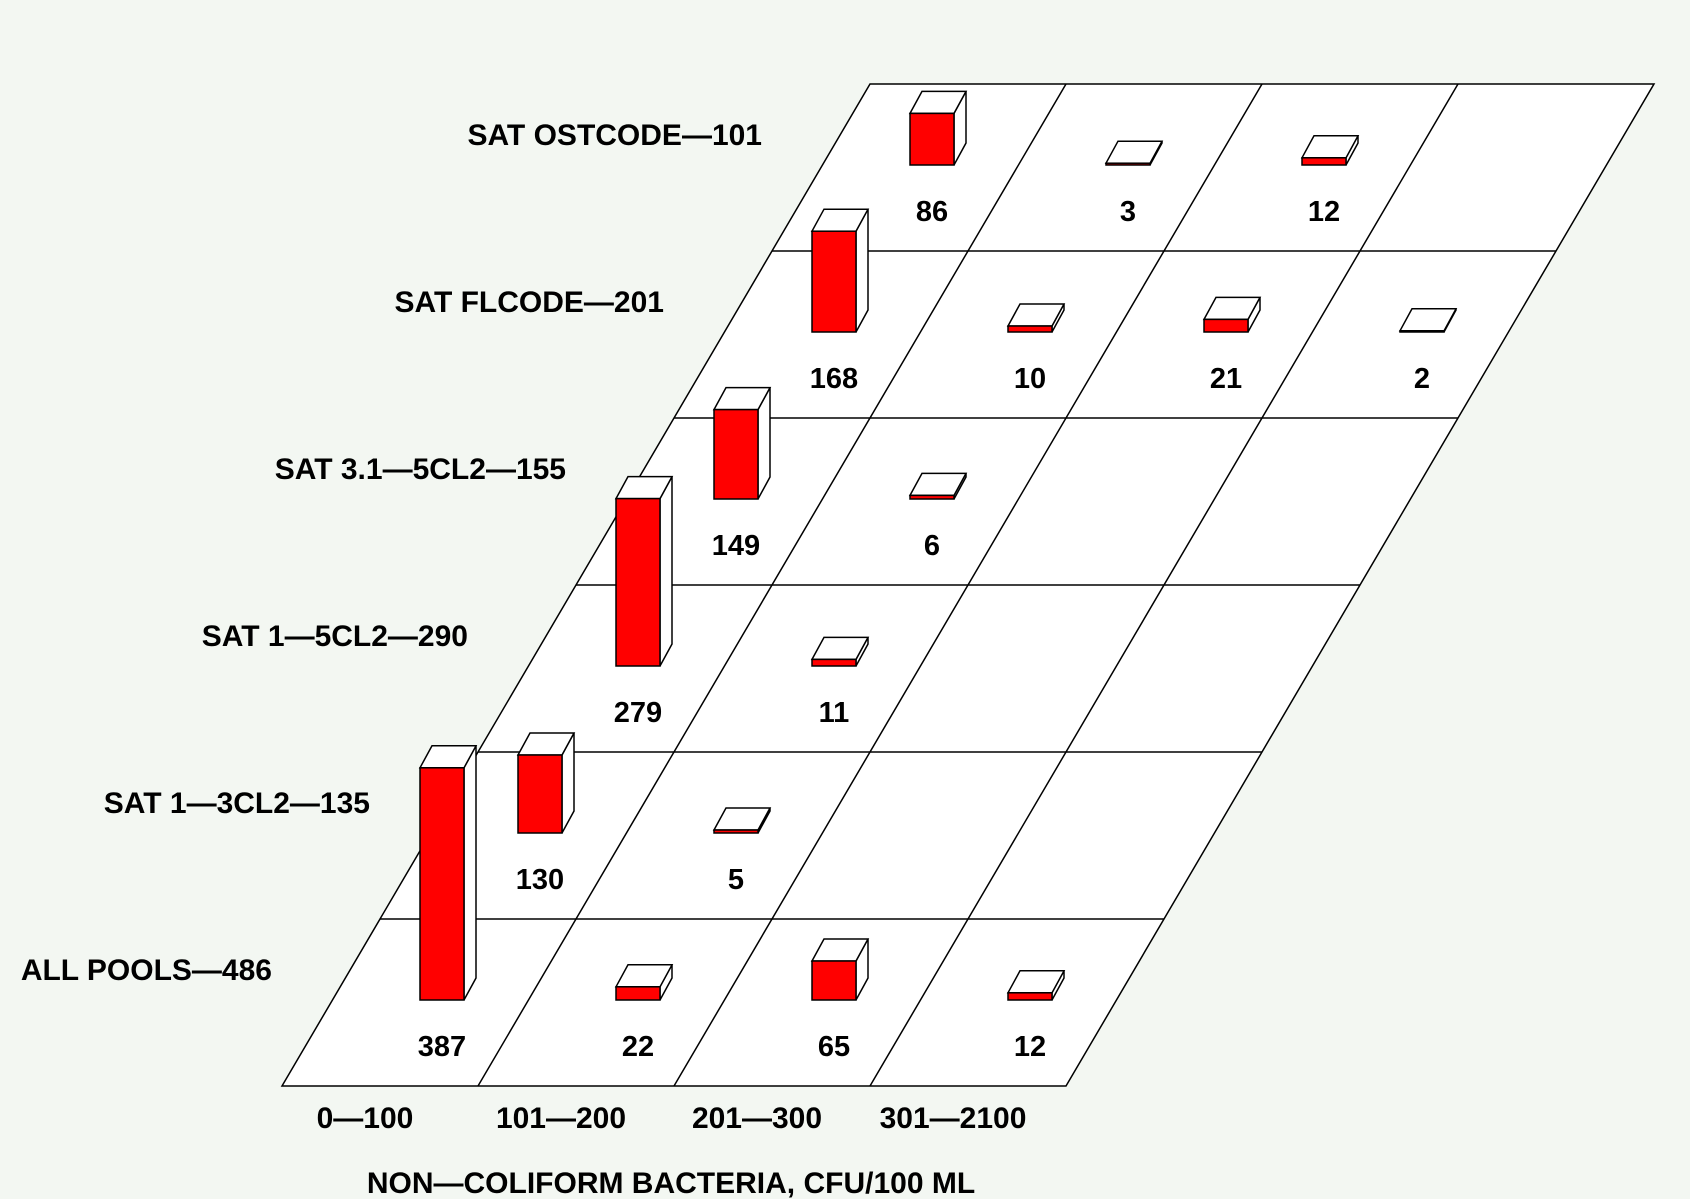 Image resolution: width=1690 pixels, height=1199 pixels. I want to click on value-label: 10, so click(1030, 379).